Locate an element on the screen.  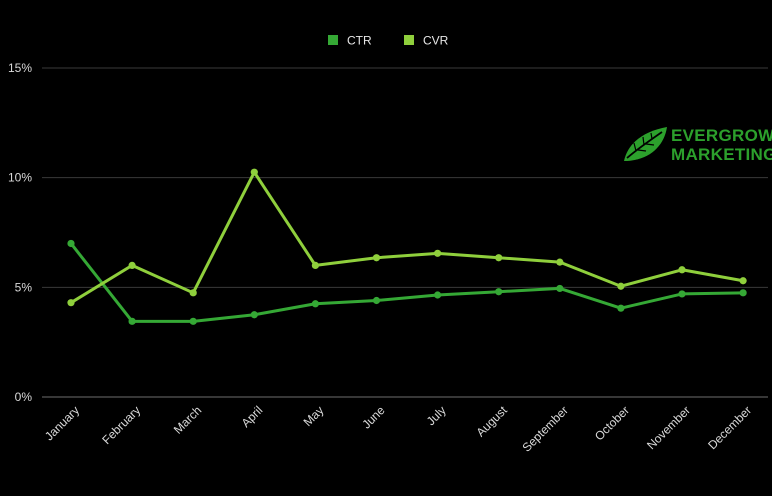
x-tick-label: October is located at coordinates (612, 423).